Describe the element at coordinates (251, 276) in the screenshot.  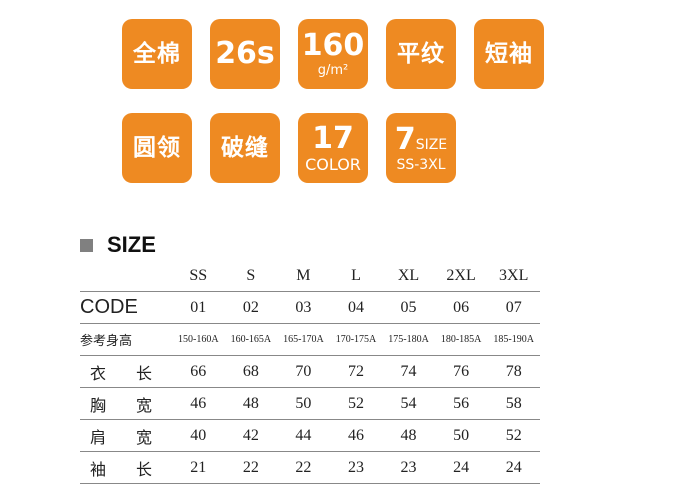
I see `size-header: S` at that location.